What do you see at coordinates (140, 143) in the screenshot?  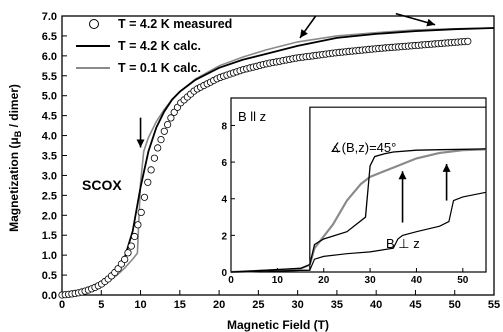 I see `arrow-down-10T-head` at bounding box center [140, 143].